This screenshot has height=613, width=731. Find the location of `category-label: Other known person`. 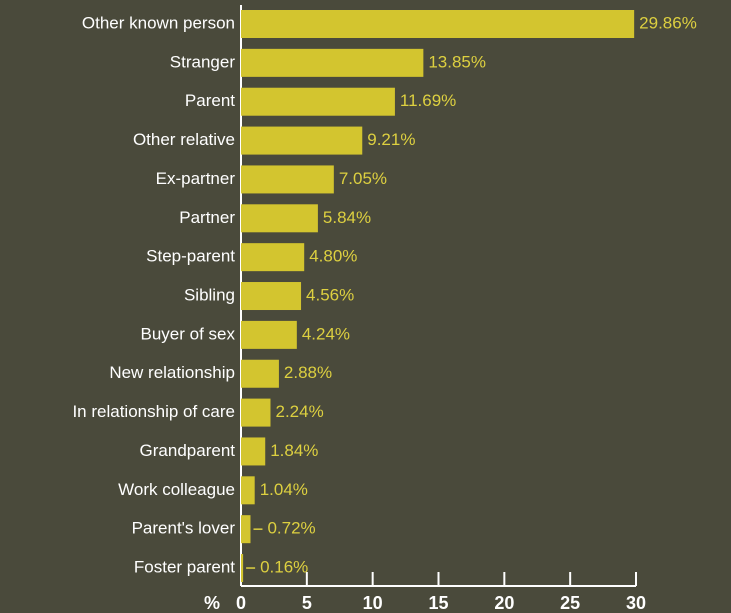

category-label: Other known person is located at coordinates (158, 22).